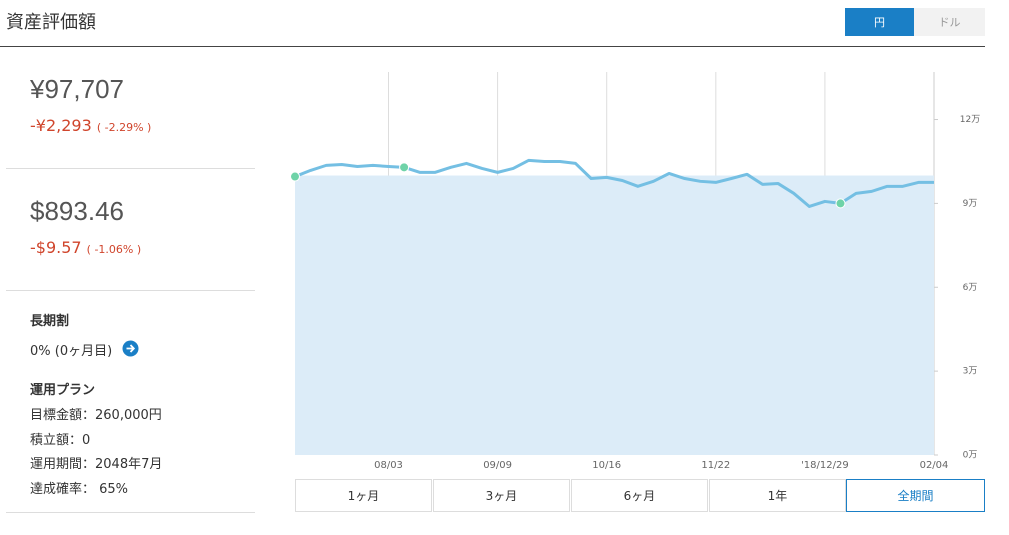 The width and height of the screenshot is (1009, 535). What do you see at coordinates (777, 495) in the screenshot?
I see `range-button: 1年` at bounding box center [777, 495].